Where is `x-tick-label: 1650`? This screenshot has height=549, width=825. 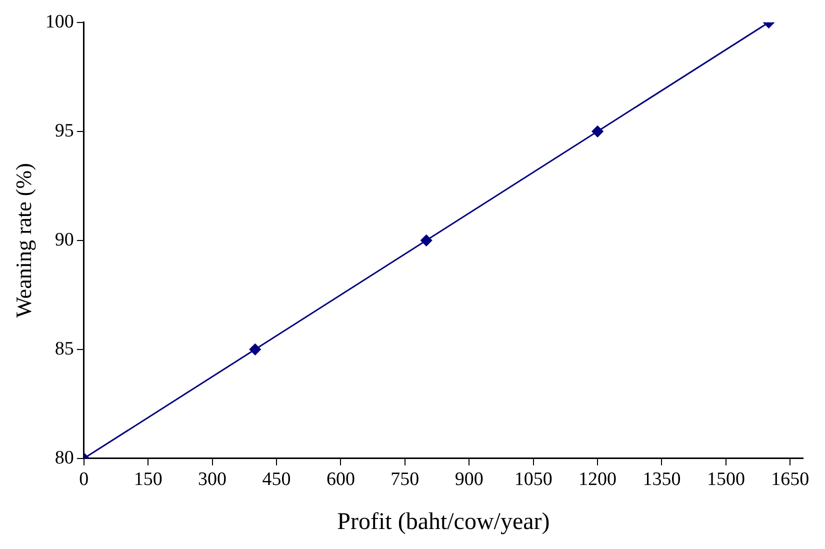 x-tick-label: 1650 is located at coordinates (790, 479).